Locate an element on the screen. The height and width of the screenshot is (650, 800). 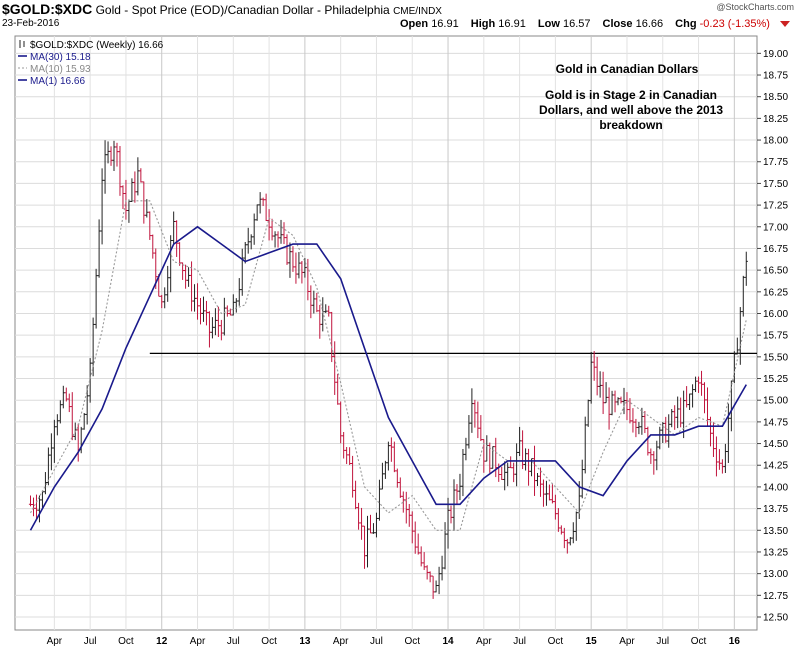
y-tick-label: 17.25 is located at coordinates (775, 206).